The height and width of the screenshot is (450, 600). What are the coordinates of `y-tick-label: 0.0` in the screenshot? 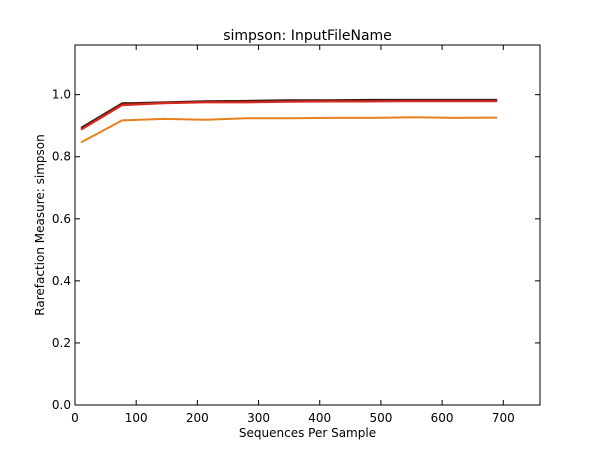 It's located at (61, 405).